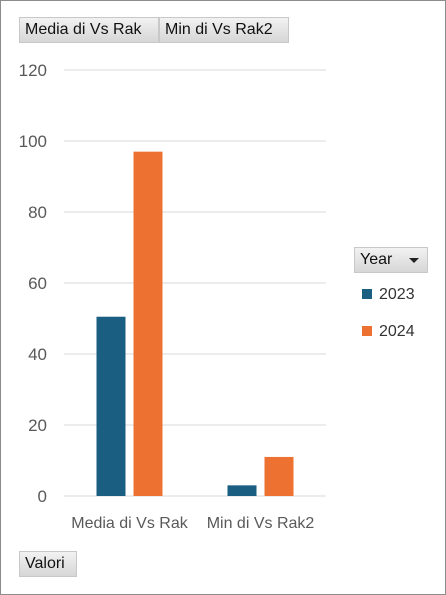  I want to click on legend-label-2024: 2024, so click(397, 331).